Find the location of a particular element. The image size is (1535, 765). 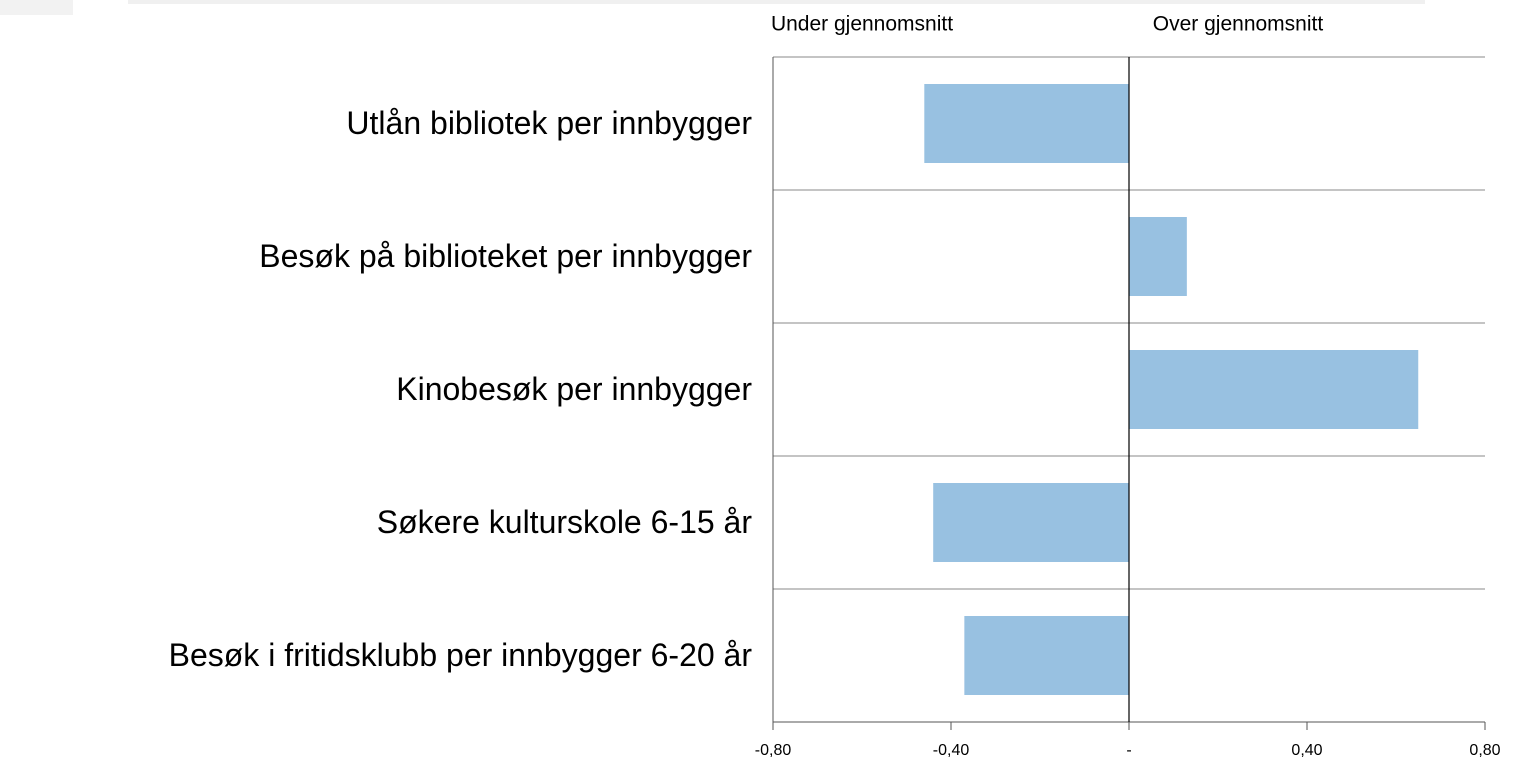

x-tick-label: -0,40 is located at coordinates (951, 750).